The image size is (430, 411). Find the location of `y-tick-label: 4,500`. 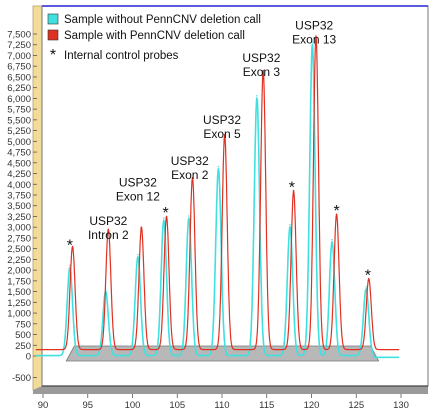

y-tick-label: 4,500 is located at coordinates (19, 163).